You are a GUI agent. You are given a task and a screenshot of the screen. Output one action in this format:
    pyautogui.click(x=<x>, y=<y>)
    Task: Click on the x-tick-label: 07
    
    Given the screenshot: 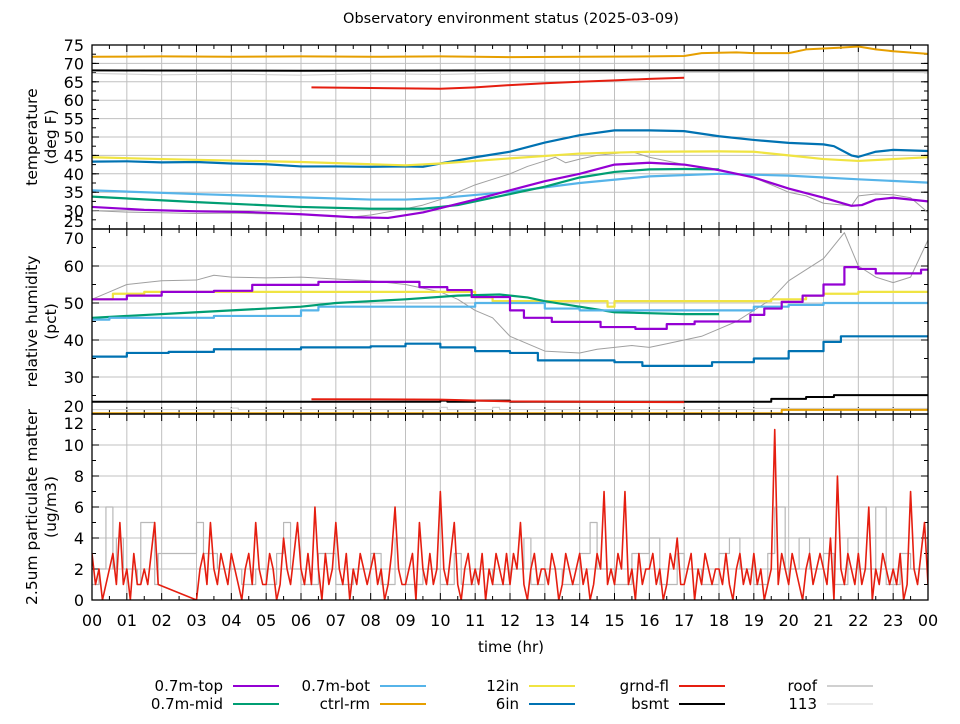 What is the action you would take?
    pyautogui.click(x=336, y=620)
    